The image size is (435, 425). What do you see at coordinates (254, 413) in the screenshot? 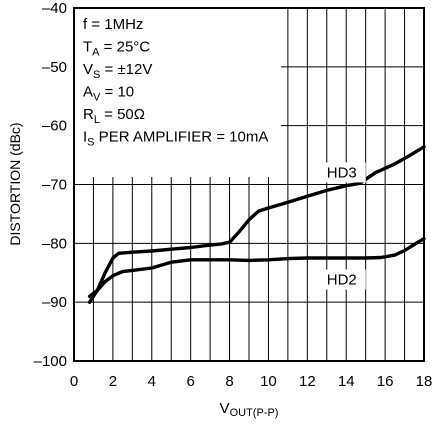
I see `x-axis-title-sub: OUT(P-P)` at bounding box center [254, 413].